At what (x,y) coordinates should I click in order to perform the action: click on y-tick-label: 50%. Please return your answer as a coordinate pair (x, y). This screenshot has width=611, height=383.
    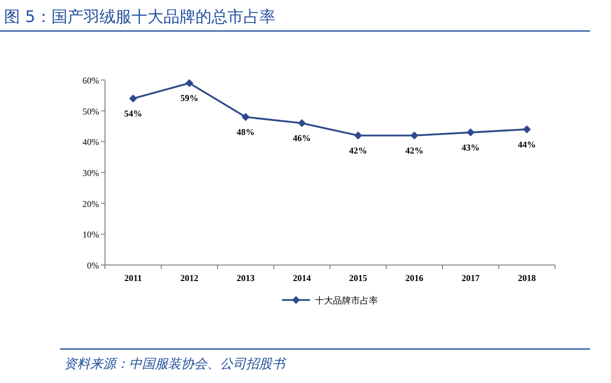
    Looking at the image, I should click on (91, 111).